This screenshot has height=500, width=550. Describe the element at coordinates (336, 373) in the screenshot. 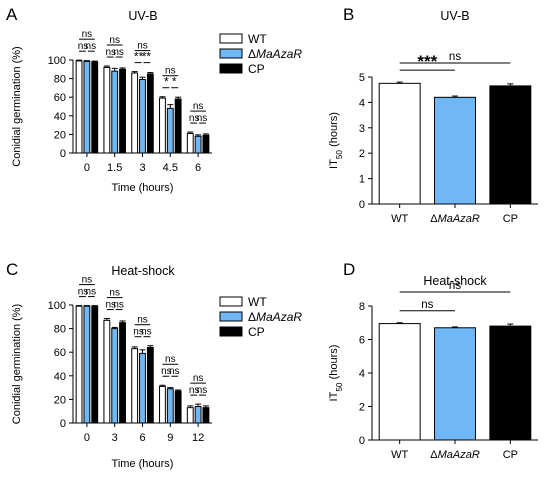

I see `panel-d-y-label: IT50 (hours)` at that location.